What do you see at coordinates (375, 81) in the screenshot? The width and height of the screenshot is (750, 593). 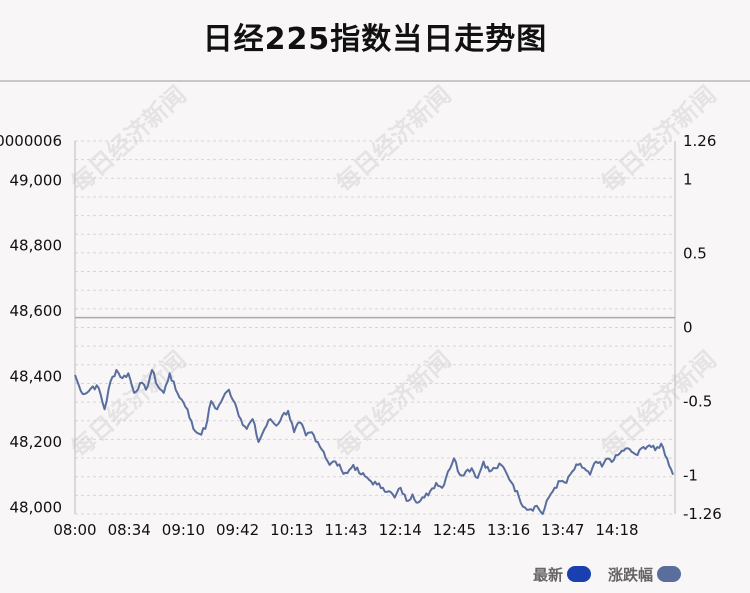 I see `title-divider` at bounding box center [375, 81].